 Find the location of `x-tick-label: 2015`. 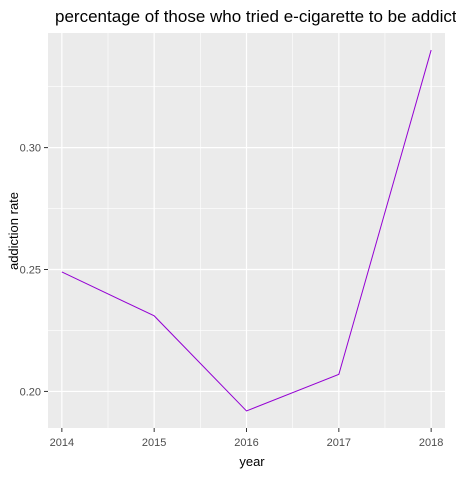

x-tick-label: 2015 is located at coordinates (154, 443).